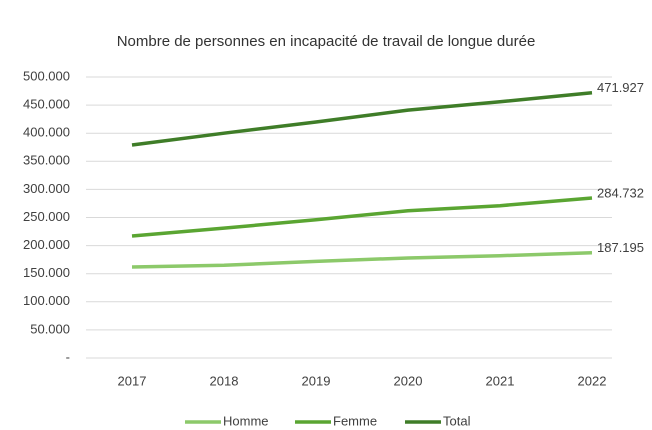 Image resolution: width=652 pixels, height=430 pixels. What do you see at coordinates (316, 380) in the screenshot?
I see `x-tick-label: 2019` at bounding box center [316, 380].